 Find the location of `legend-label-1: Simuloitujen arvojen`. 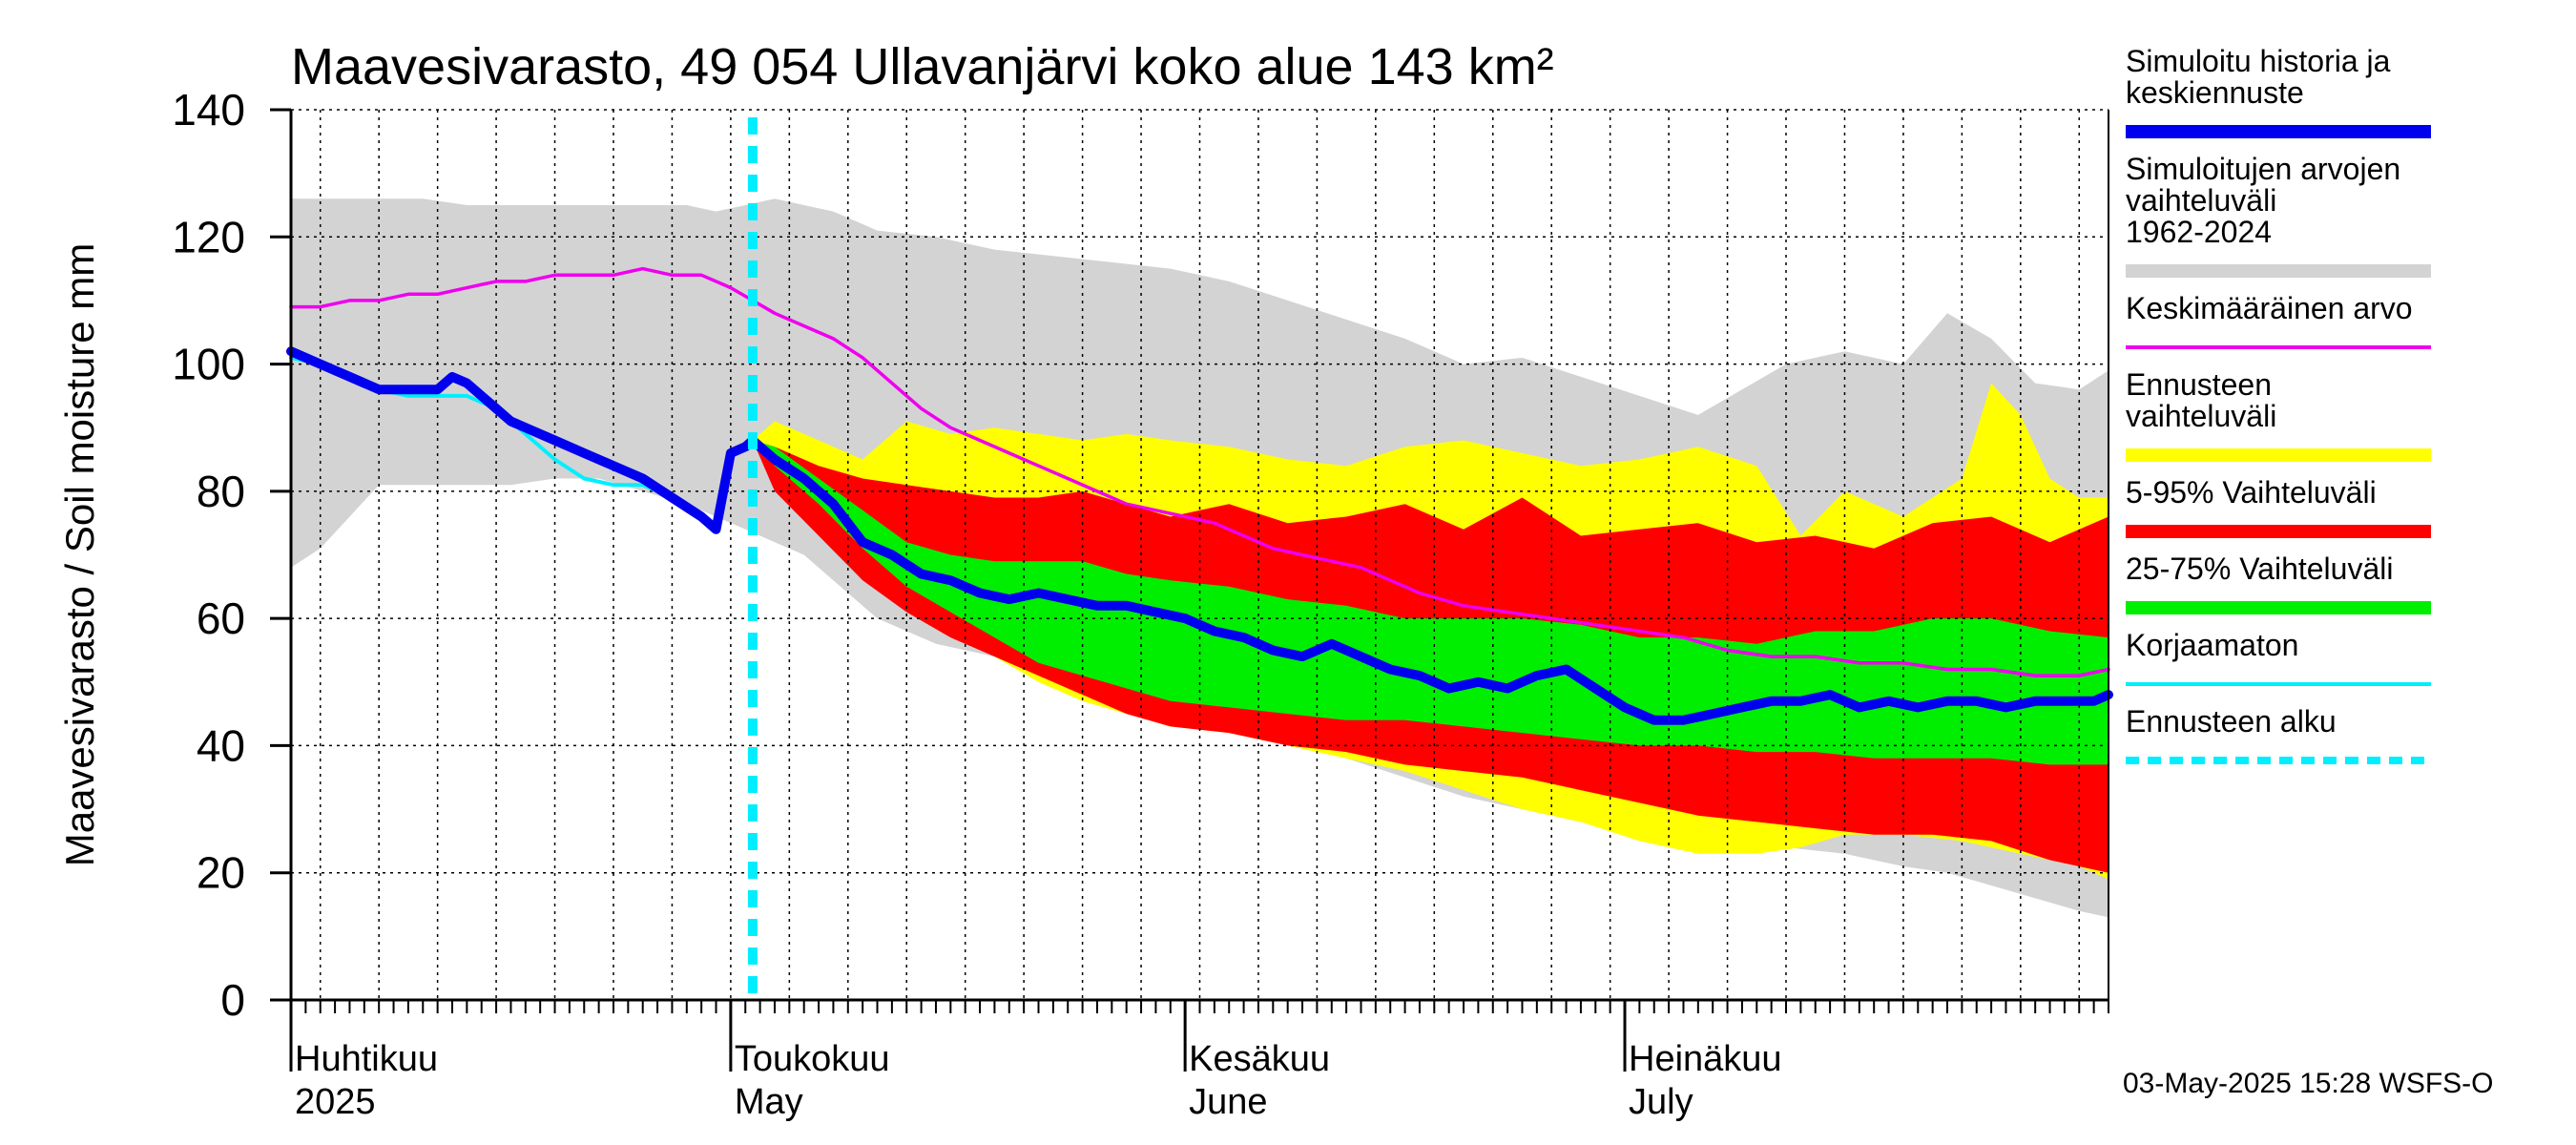

legend-label-1: Simuloitujen arvojen is located at coordinates (2263, 169).